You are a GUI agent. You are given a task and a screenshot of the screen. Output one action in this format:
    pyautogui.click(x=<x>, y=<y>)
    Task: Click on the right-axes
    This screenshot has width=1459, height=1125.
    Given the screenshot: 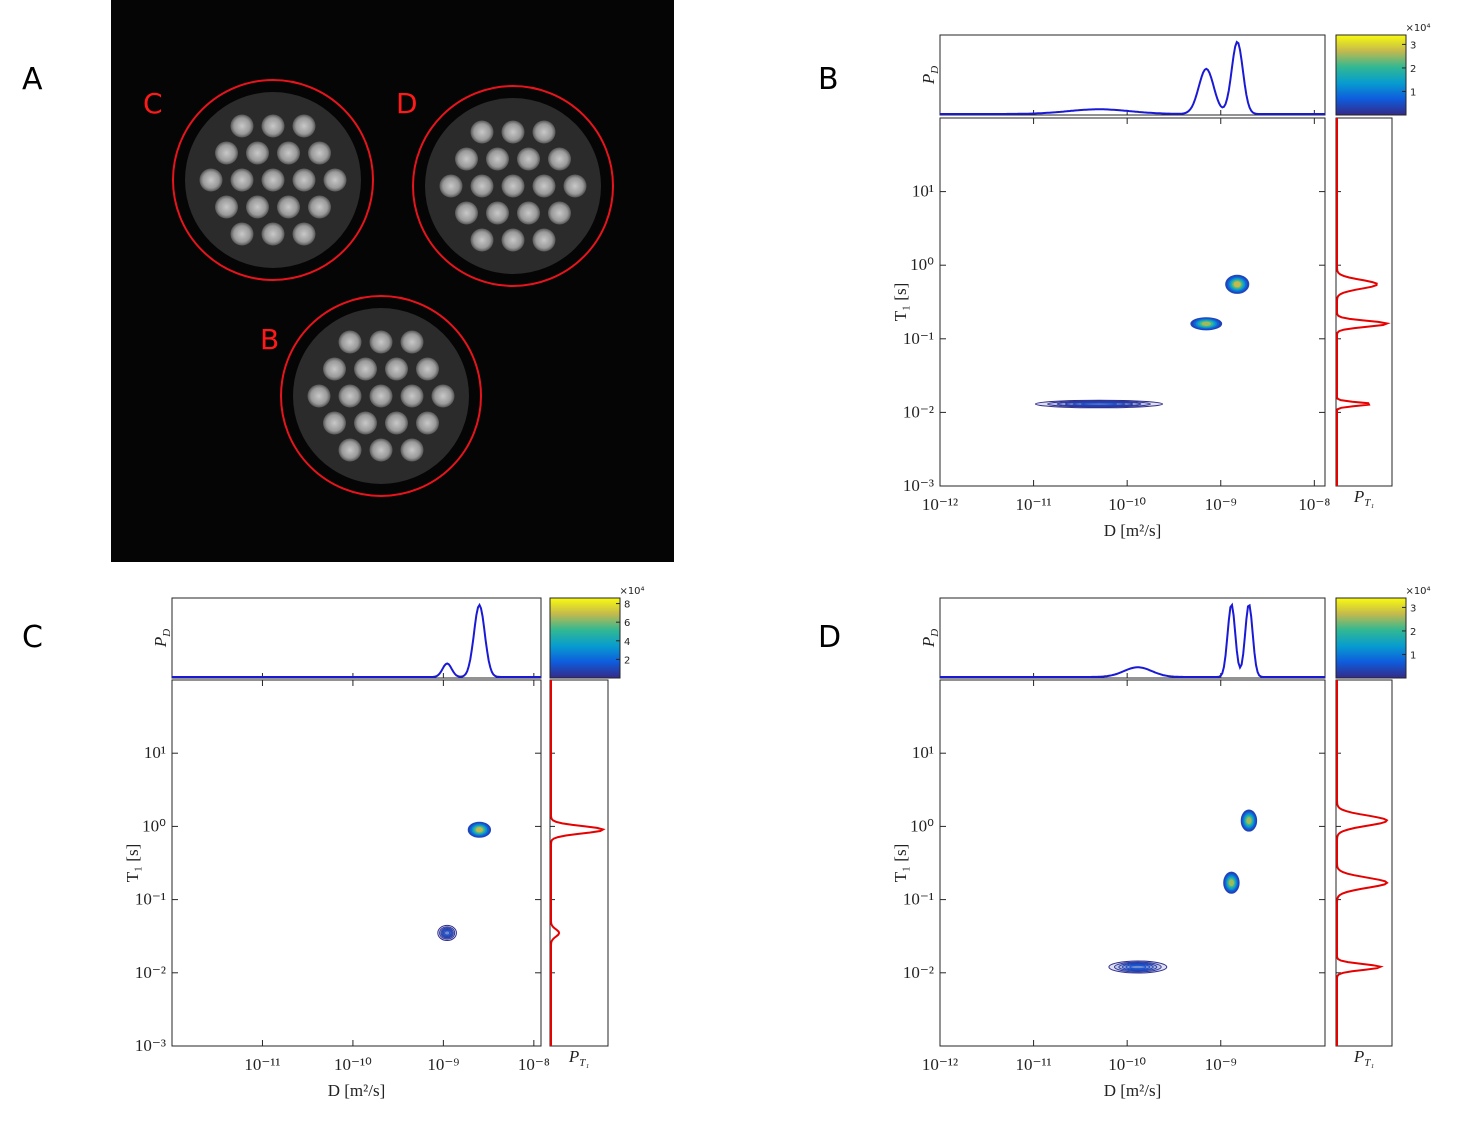 What is the action you would take?
    pyautogui.click(x=579, y=863)
    